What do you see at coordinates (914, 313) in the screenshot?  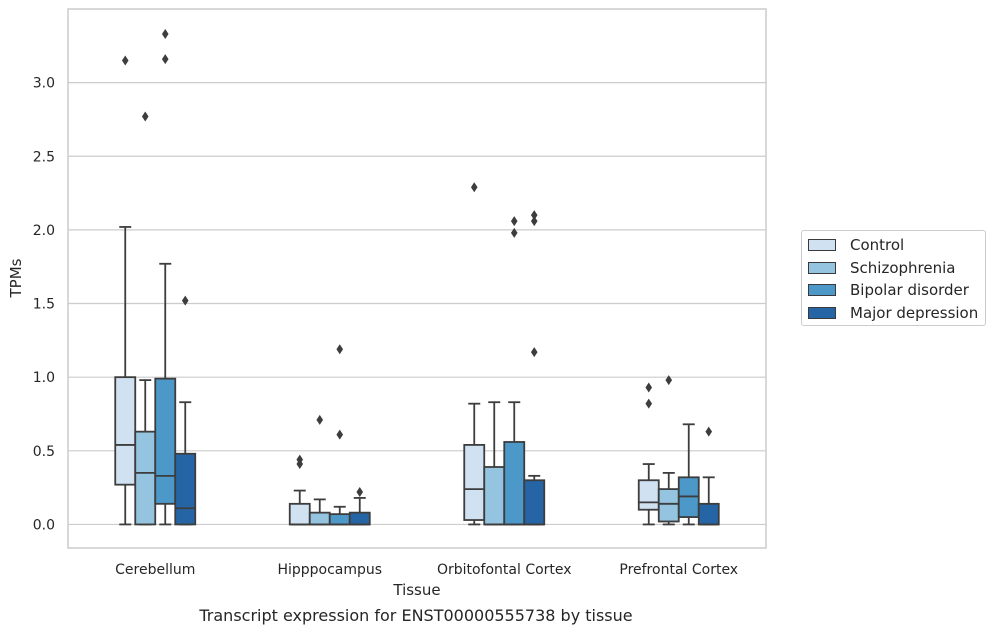 I see `legend-label-major-depression: Major depression` at bounding box center [914, 313].